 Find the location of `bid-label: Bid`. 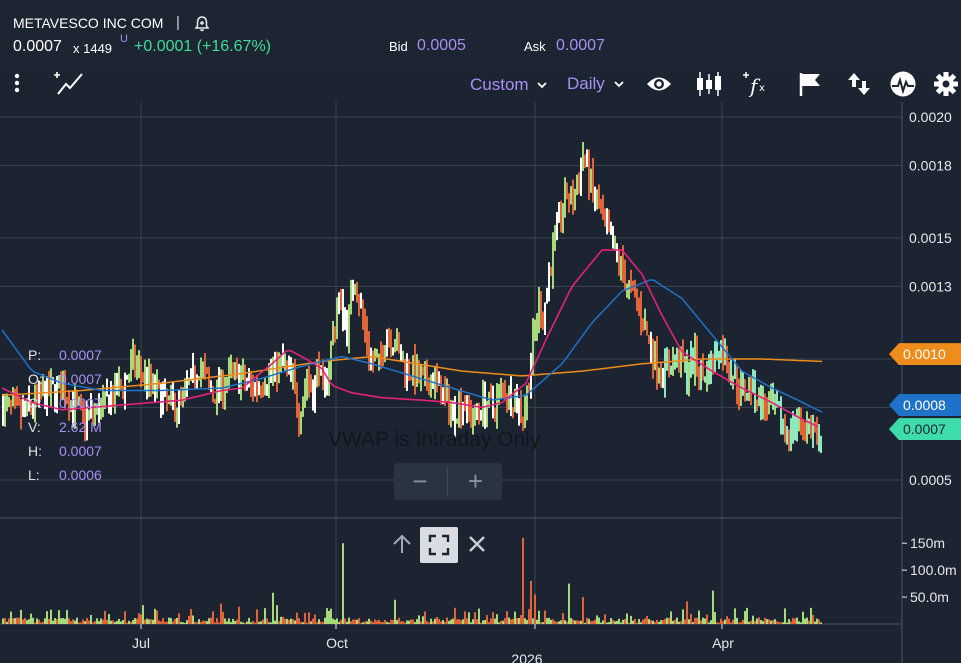

bid-label: Bid is located at coordinates (398, 46).